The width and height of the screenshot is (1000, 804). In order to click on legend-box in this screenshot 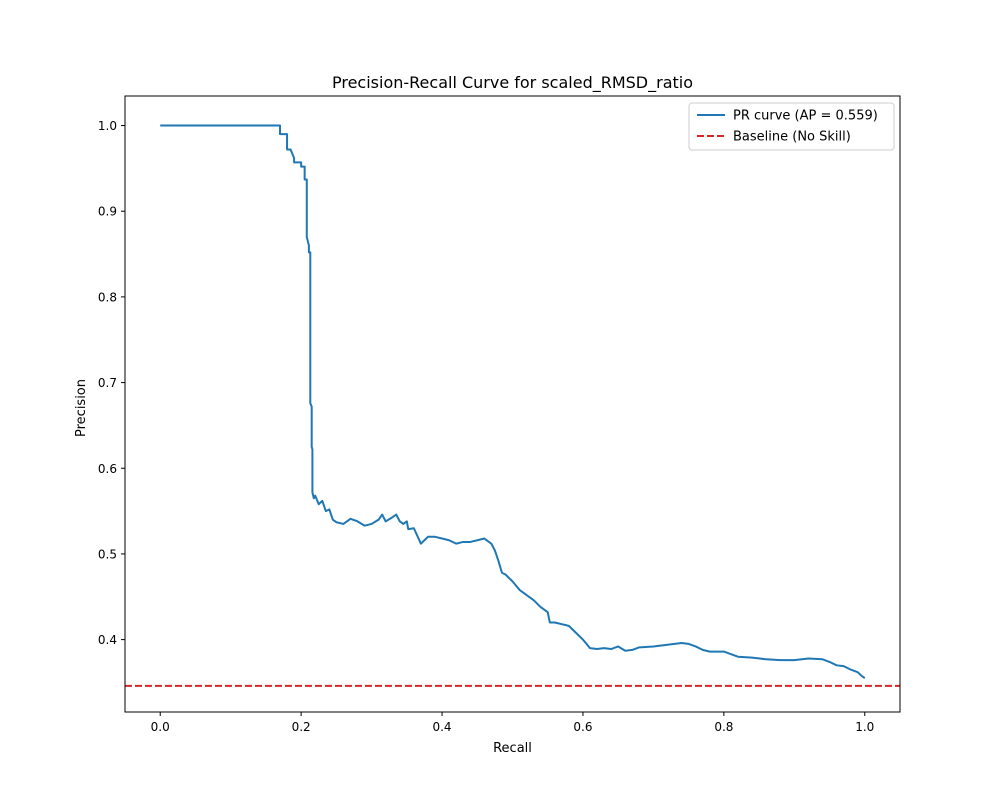, I will do `click(791, 126)`.